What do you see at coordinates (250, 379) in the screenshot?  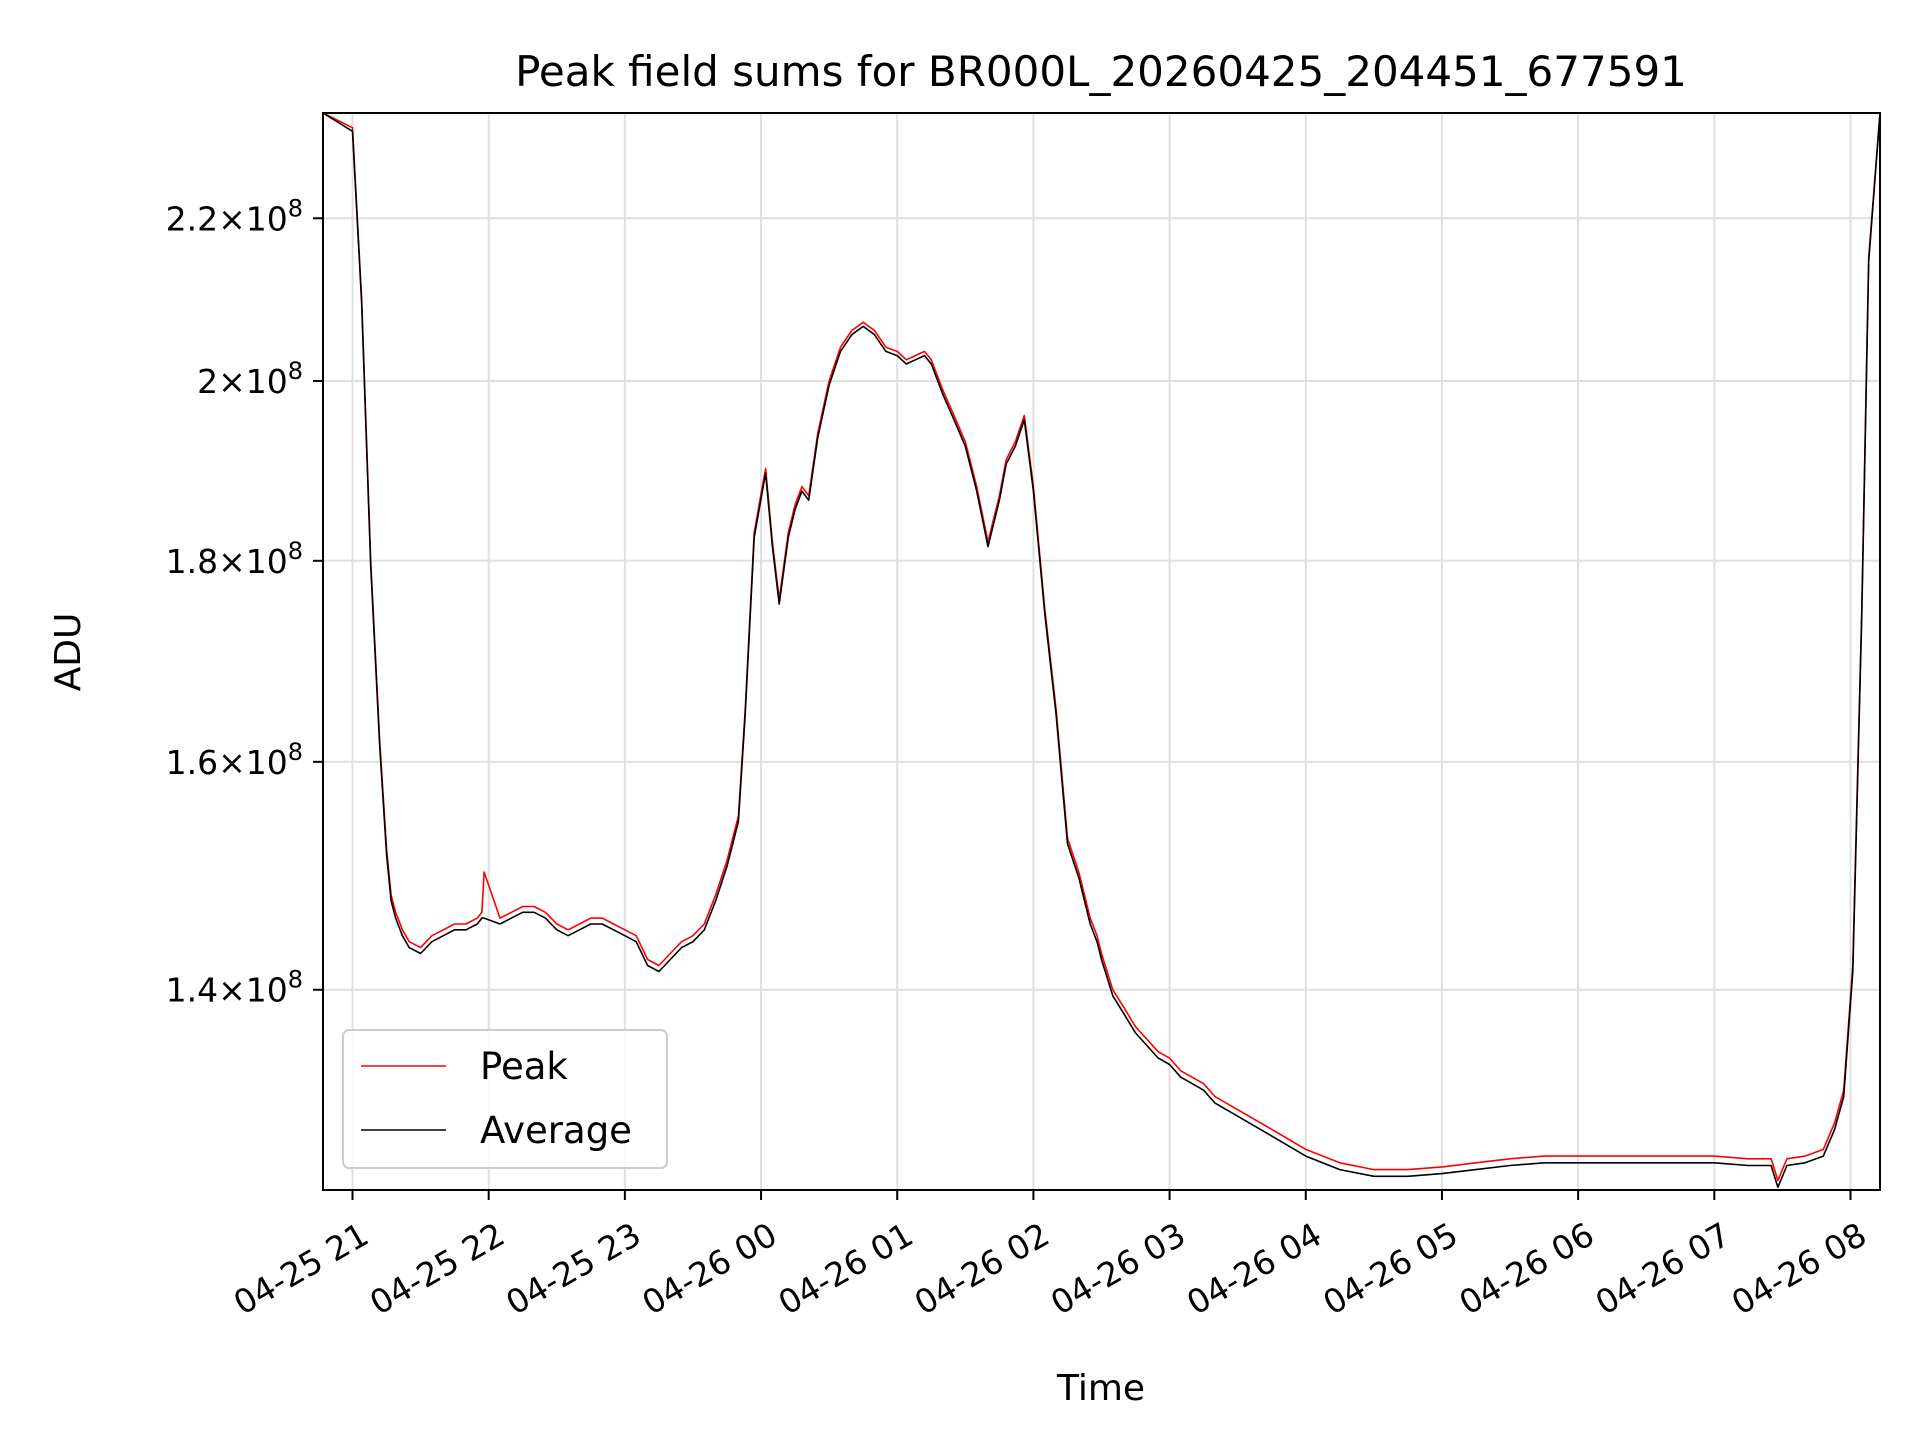 I see `y-tick-label: 2×108` at bounding box center [250, 379].